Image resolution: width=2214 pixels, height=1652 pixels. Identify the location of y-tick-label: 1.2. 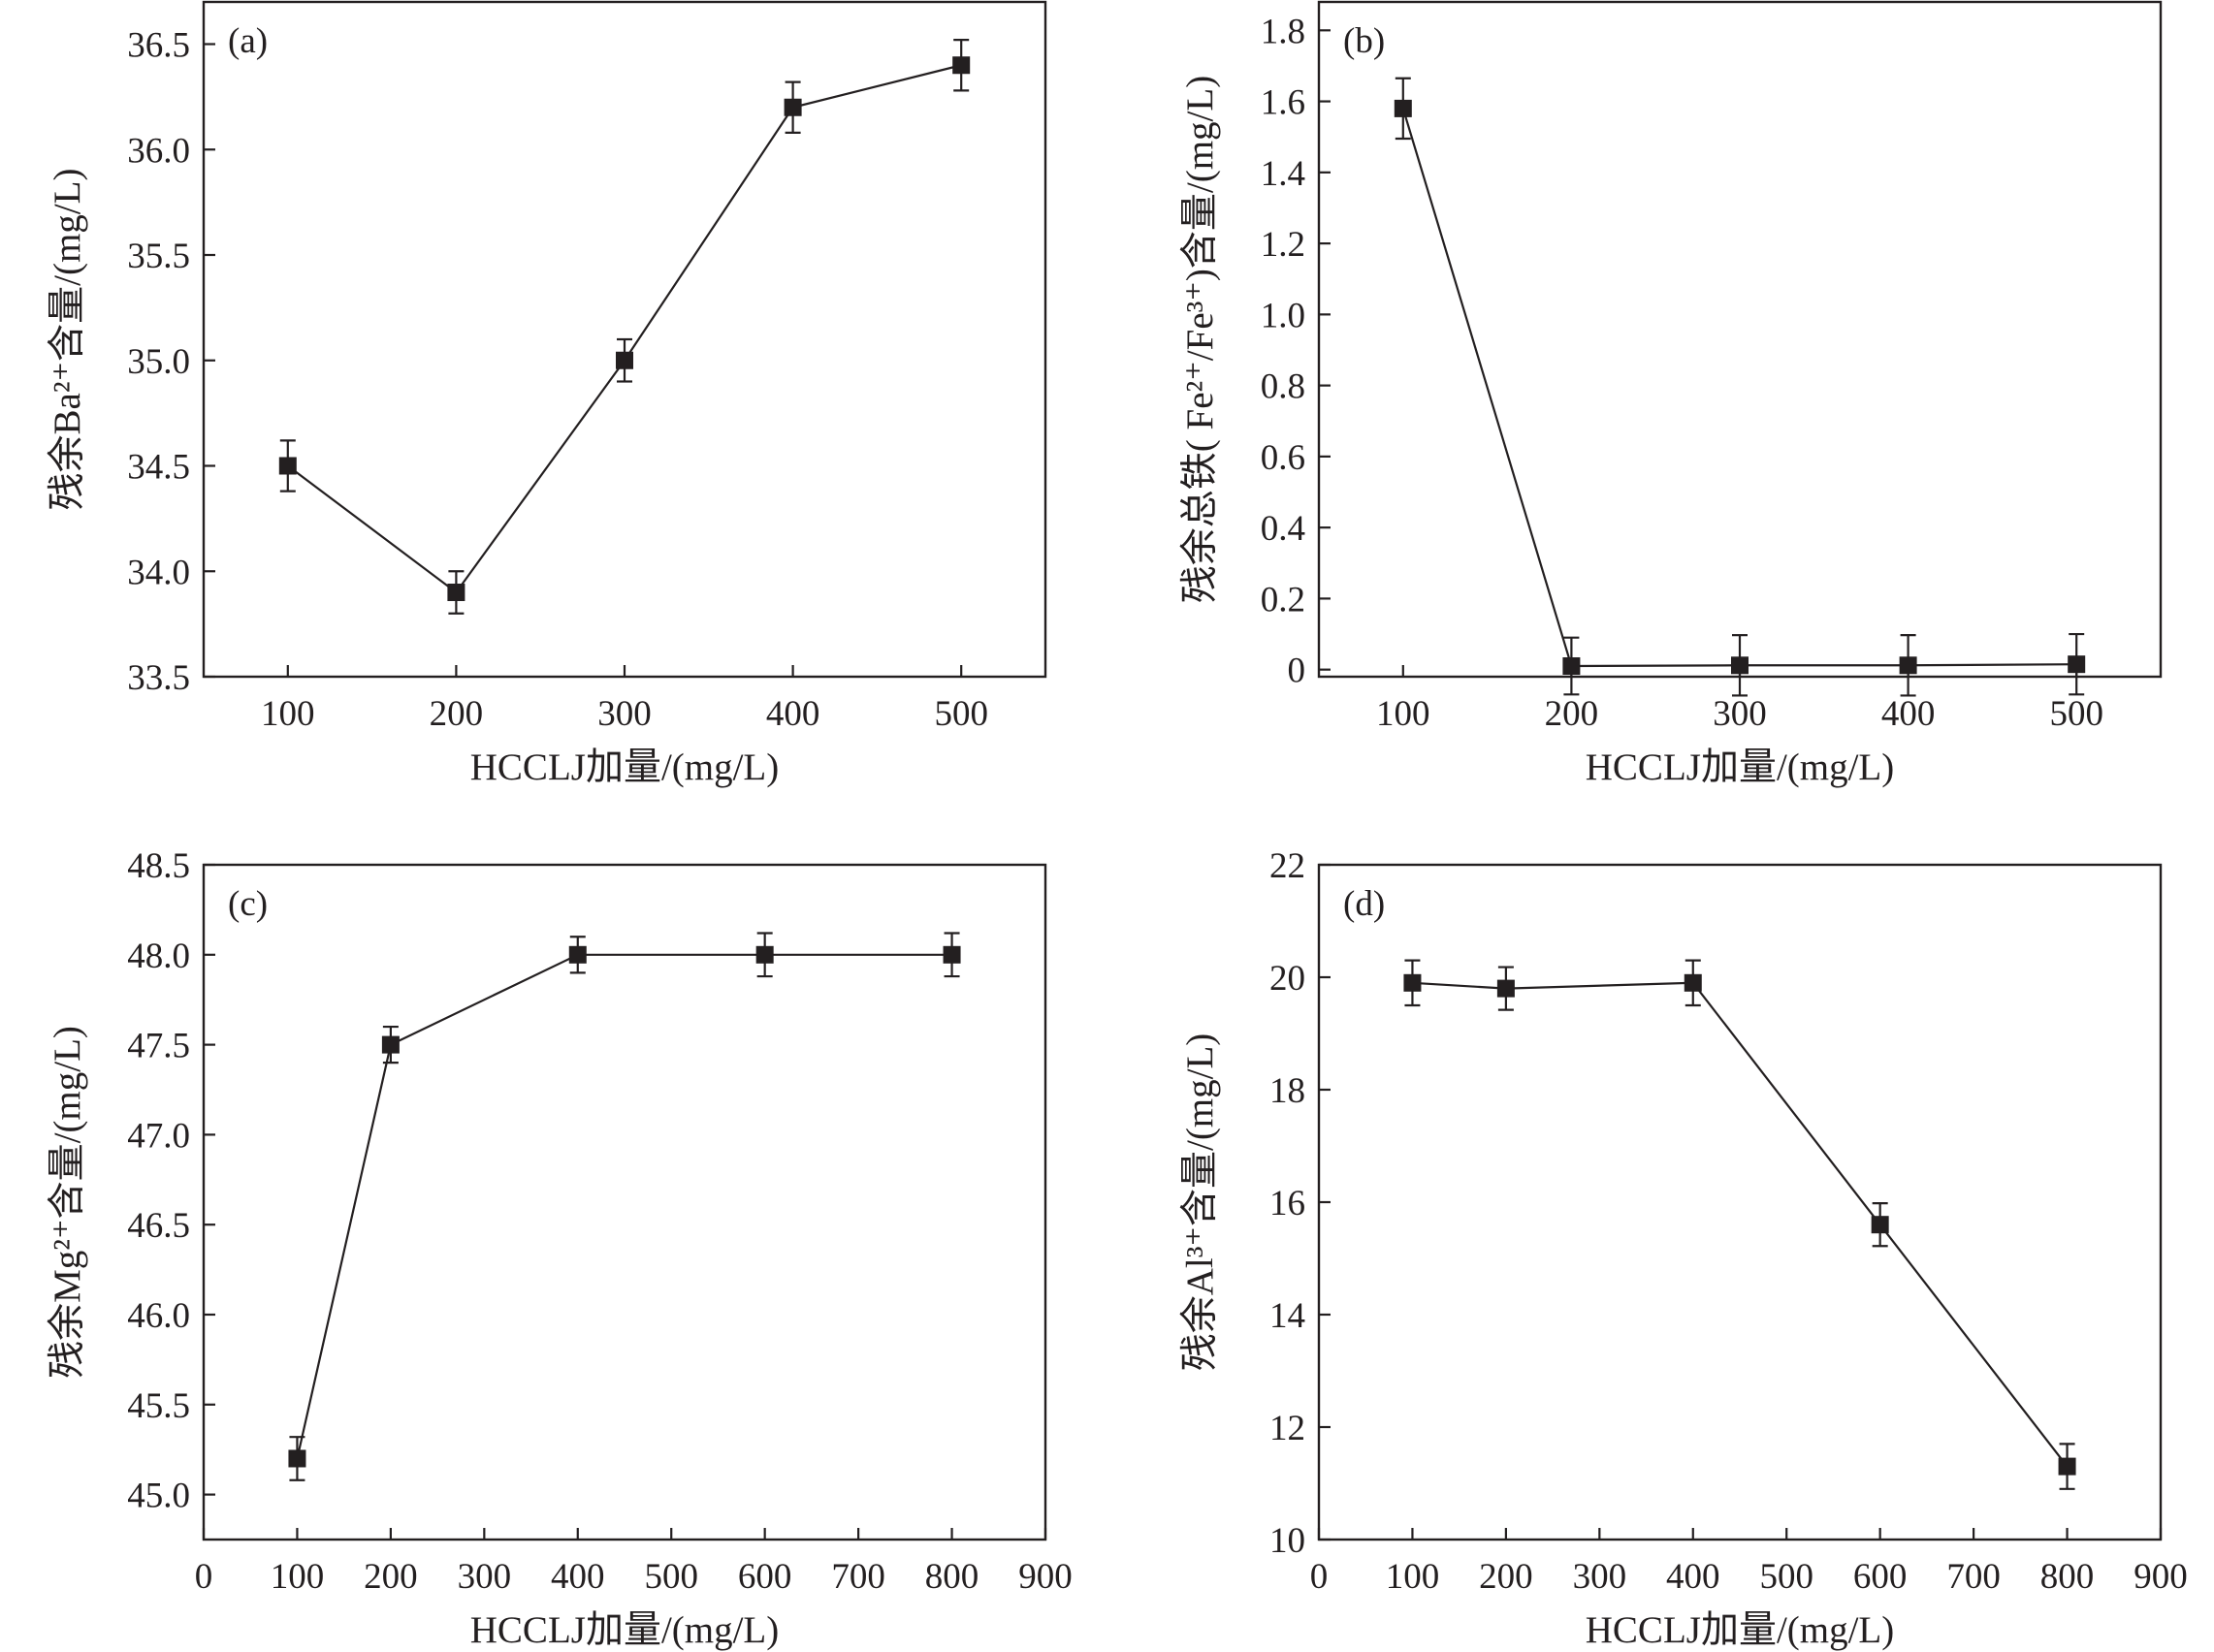
(1283, 245).